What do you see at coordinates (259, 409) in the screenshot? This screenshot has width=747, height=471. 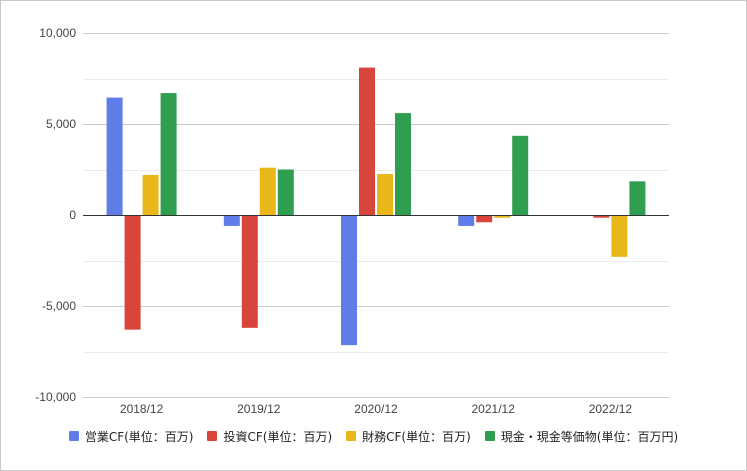 I see `x-tick-label: 2019/12` at bounding box center [259, 409].